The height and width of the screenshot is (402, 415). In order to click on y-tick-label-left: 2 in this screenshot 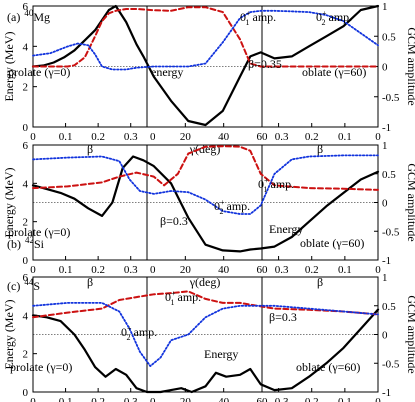, I will do `click(26, 355)`.